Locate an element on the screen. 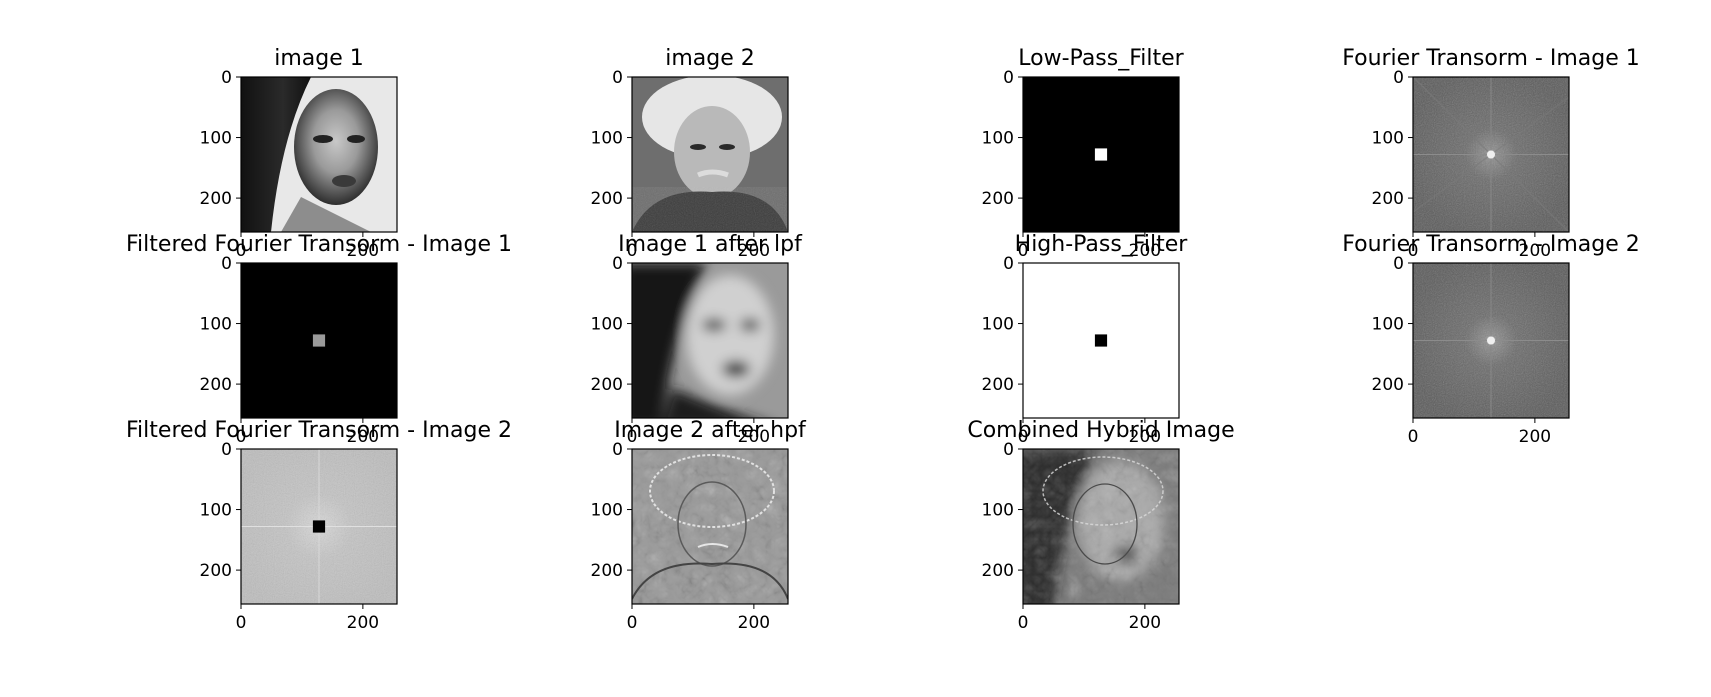 The height and width of the screenshot is (697, 1711). panel-title: High-Pass_Filter is located at coordinates (1102, 244).